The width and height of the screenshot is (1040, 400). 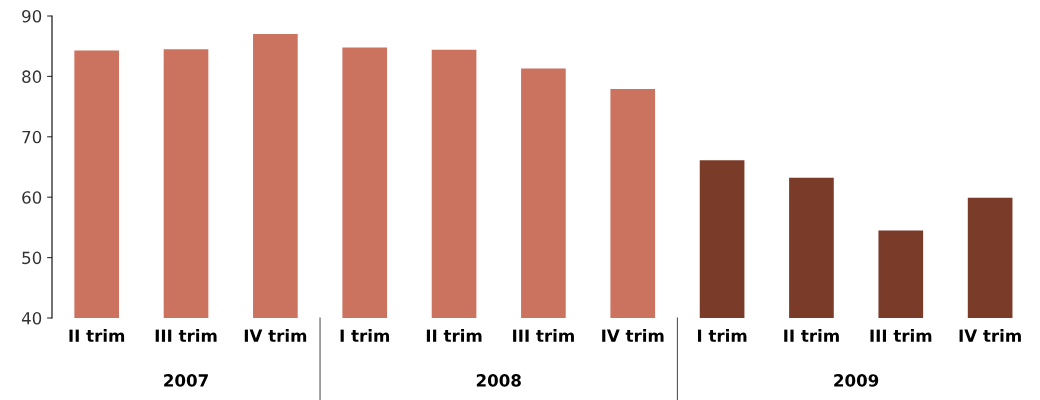 What do you see at coordinates (186, 380) in the screenshot?
I see `text: 2007` at bounding box center [186, 380].